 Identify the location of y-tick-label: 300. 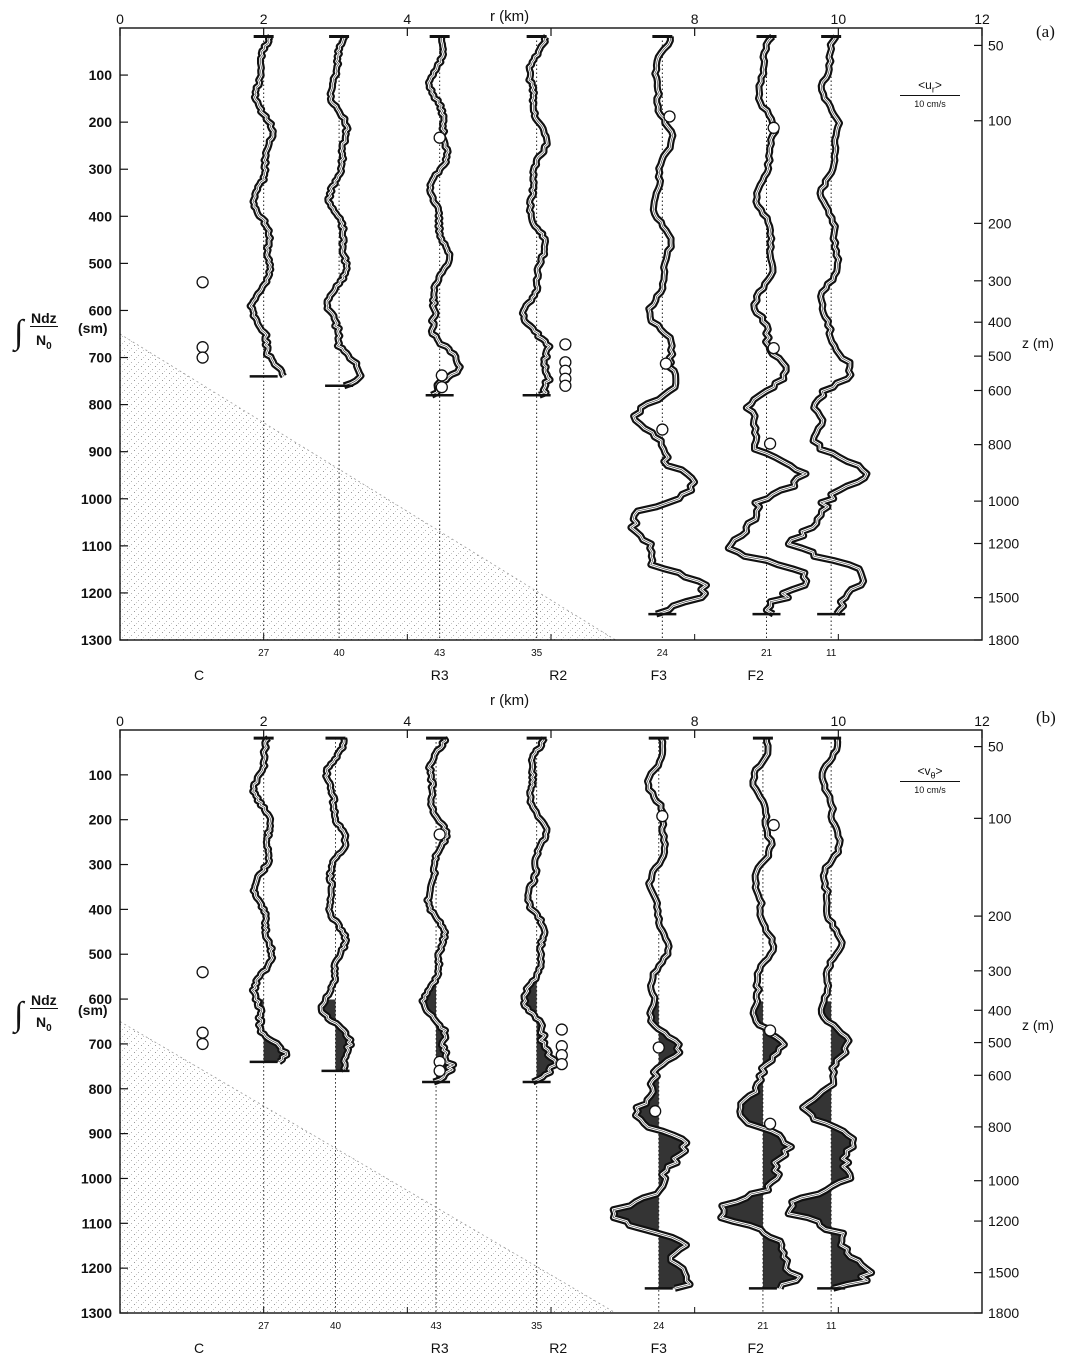
(101, 865).